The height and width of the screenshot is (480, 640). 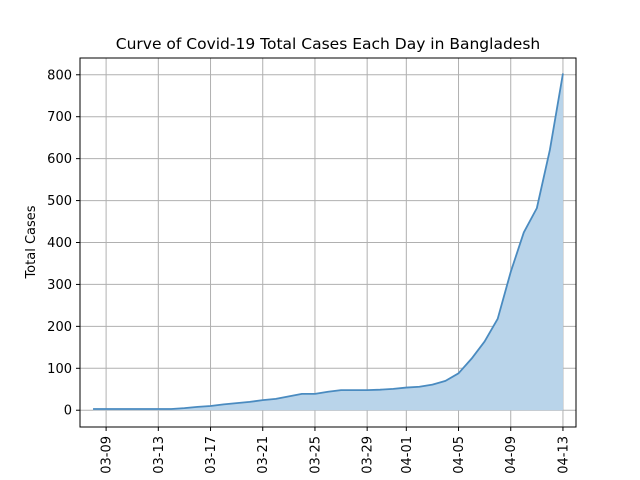 What do you see at coordinates (59, 285) in the screenshot?
I see `y-tick-label: 300` at bounding box center [59, 285].